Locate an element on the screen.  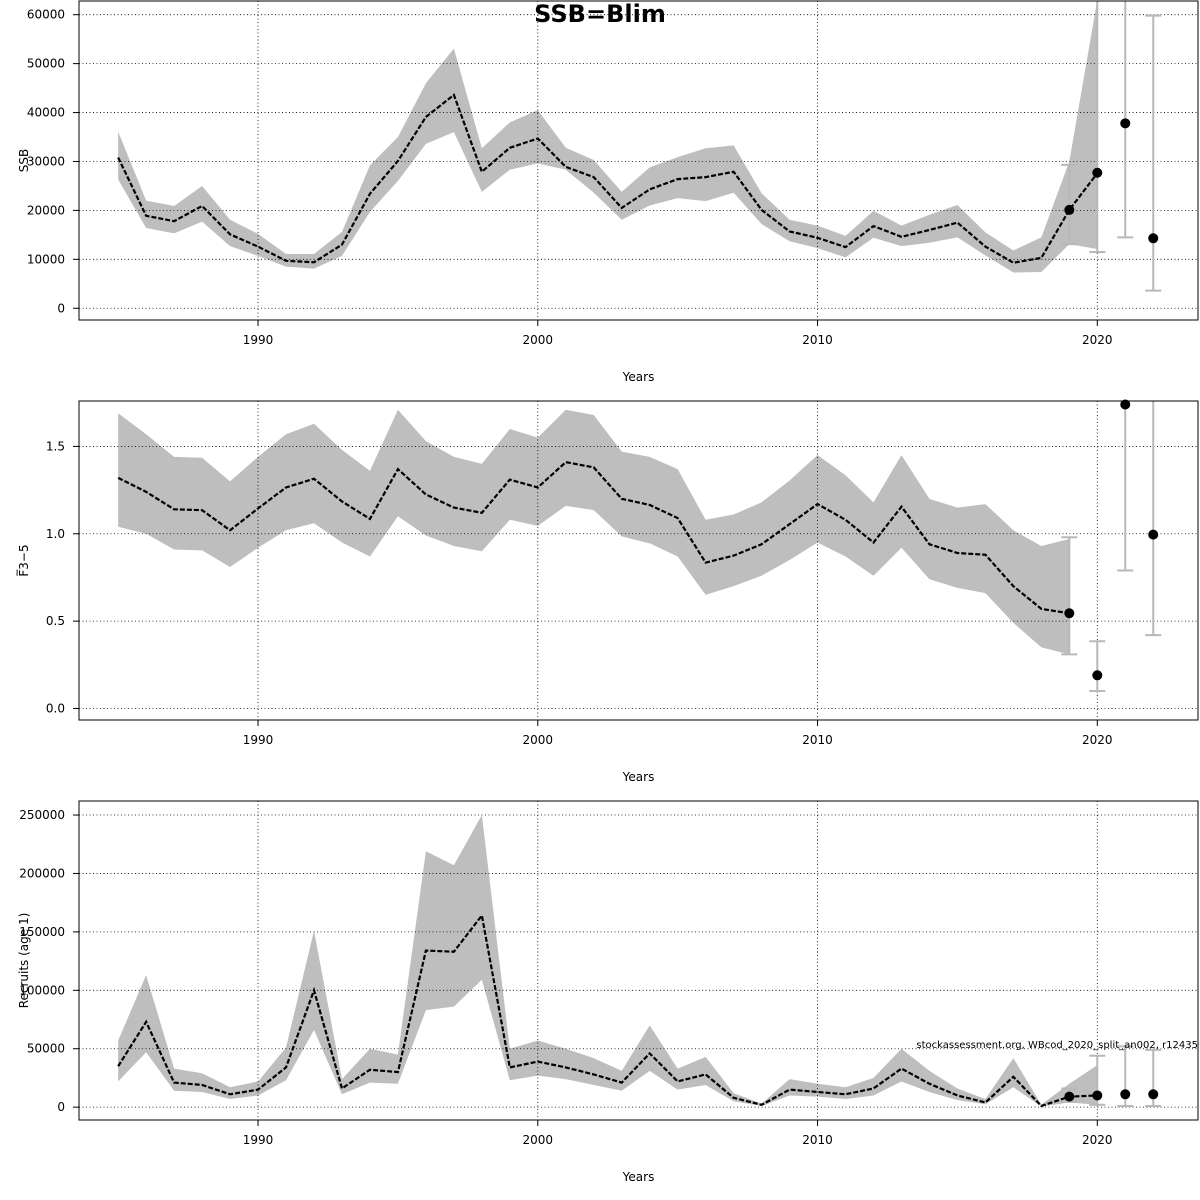
ssb-xtick-label-2000: 2000 is located at coordinates (538, 340).